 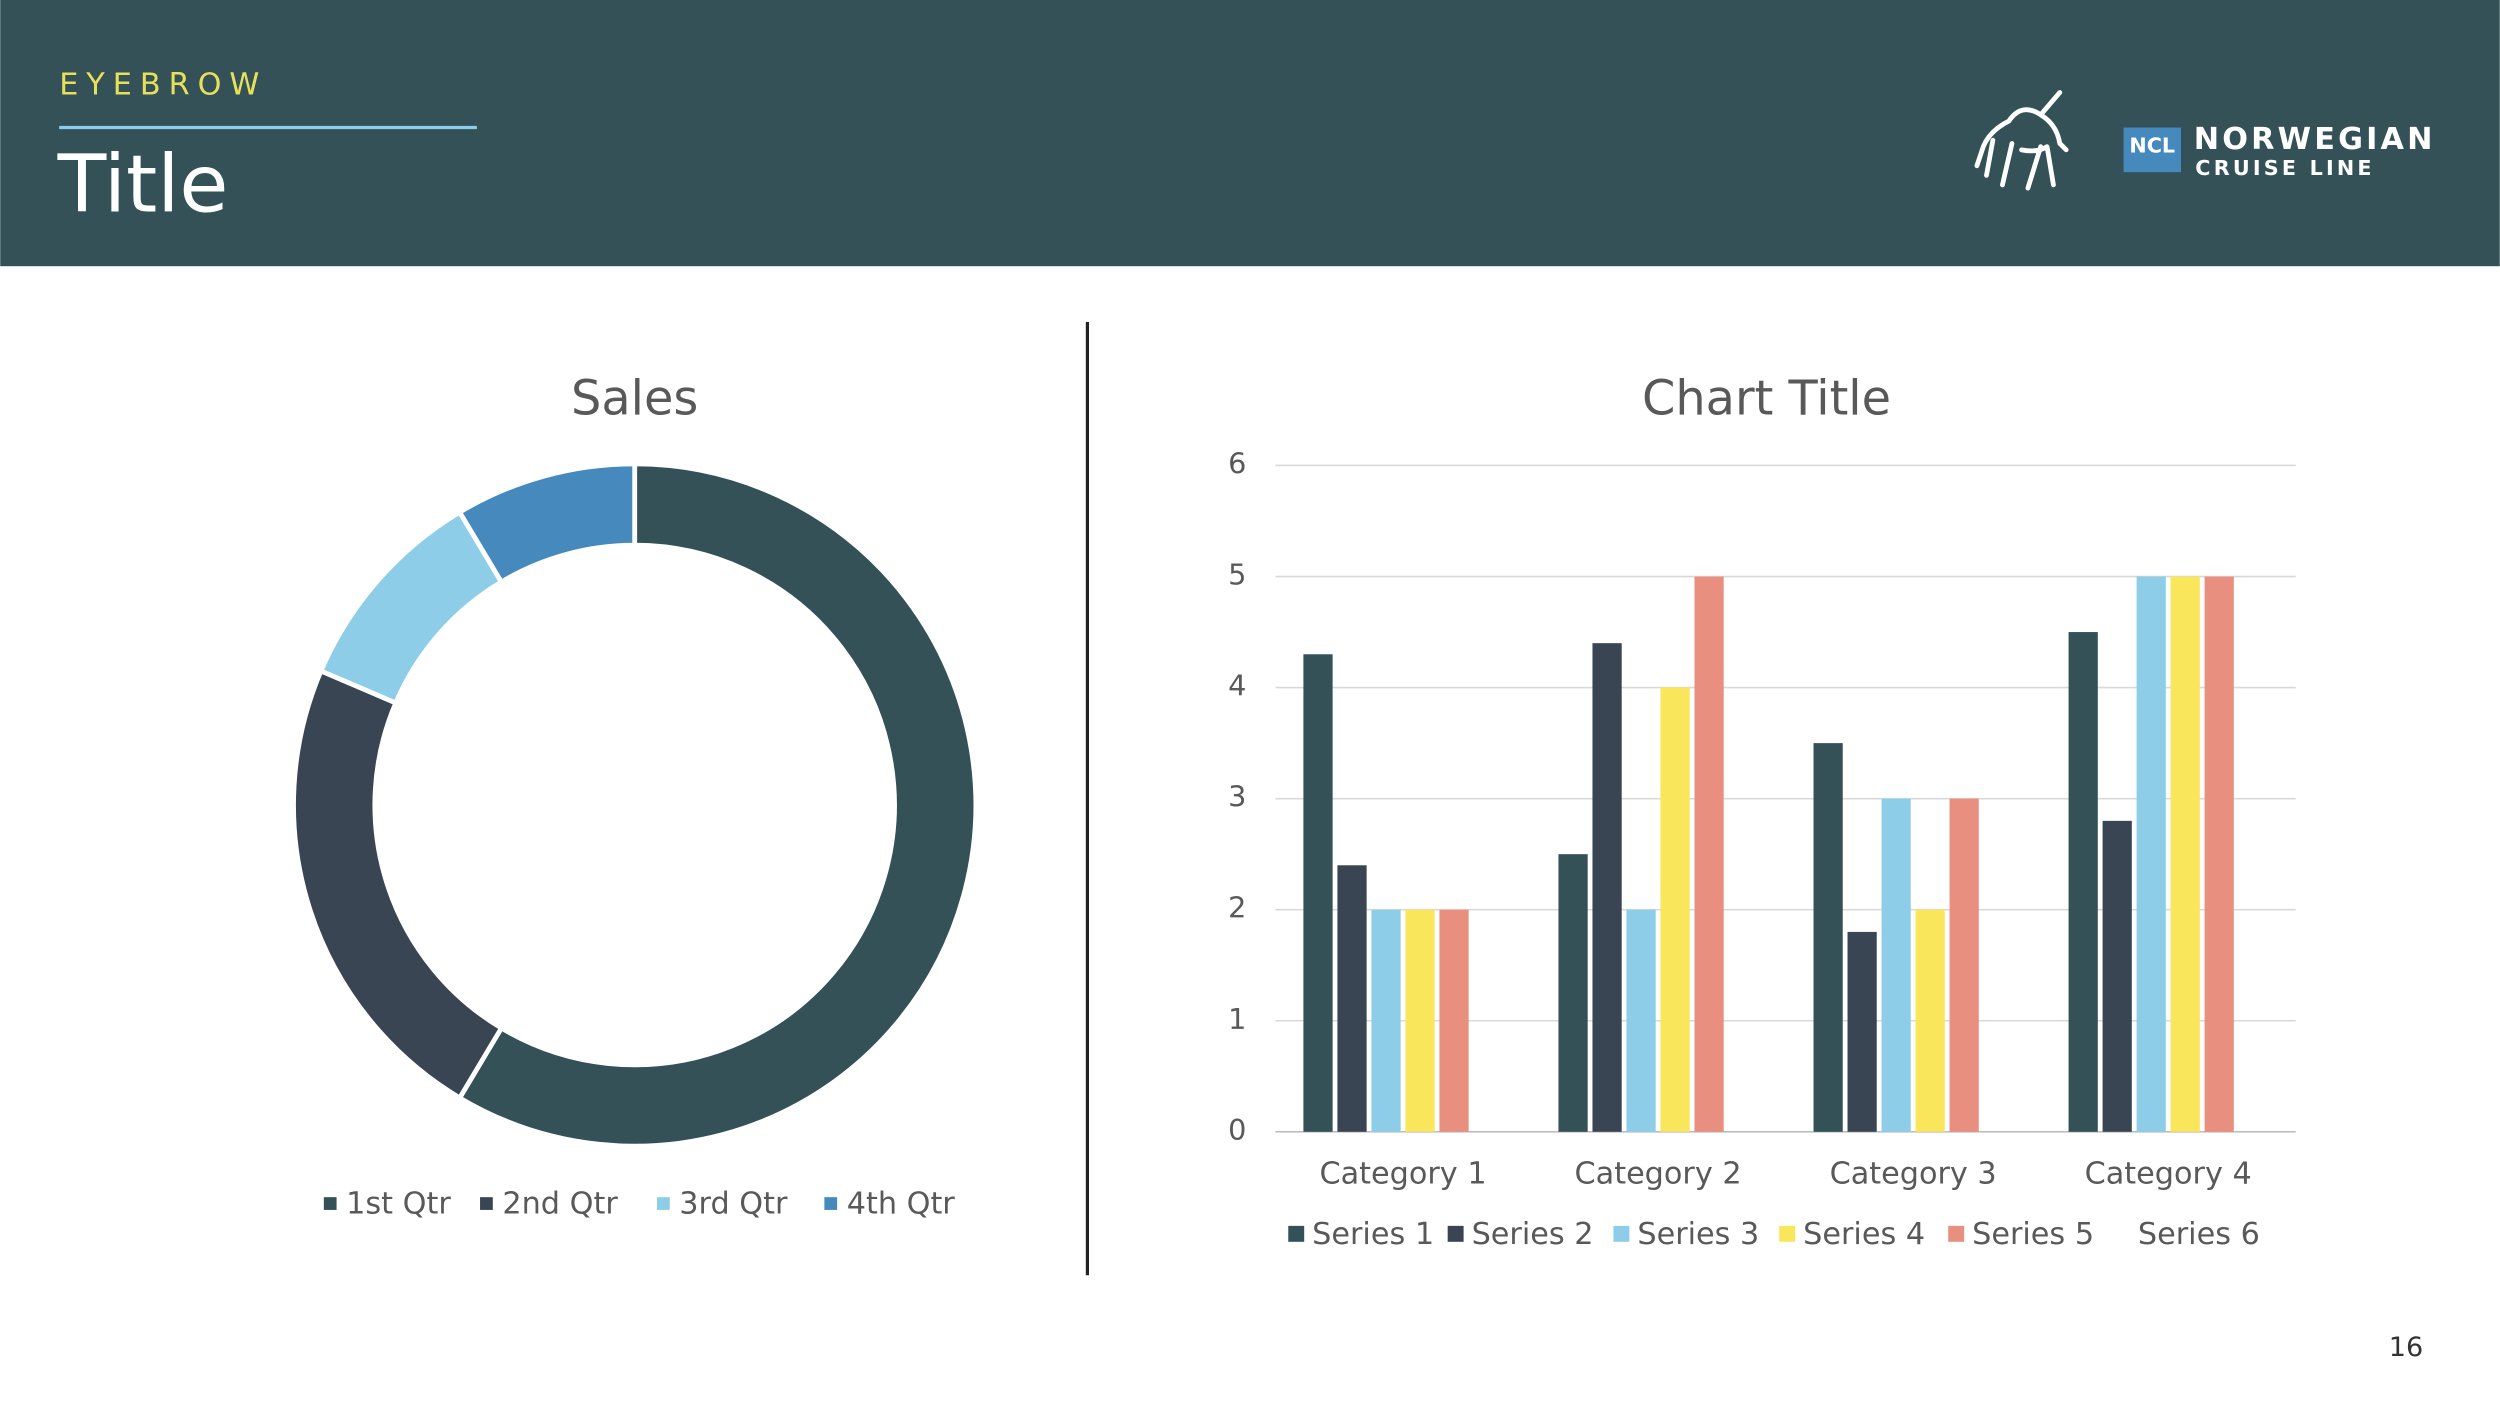 What do you see at coordinates (2033, 1234) in the screenshot?
I see `legend-label: Series 5` at bounding box center [2033, 1234].